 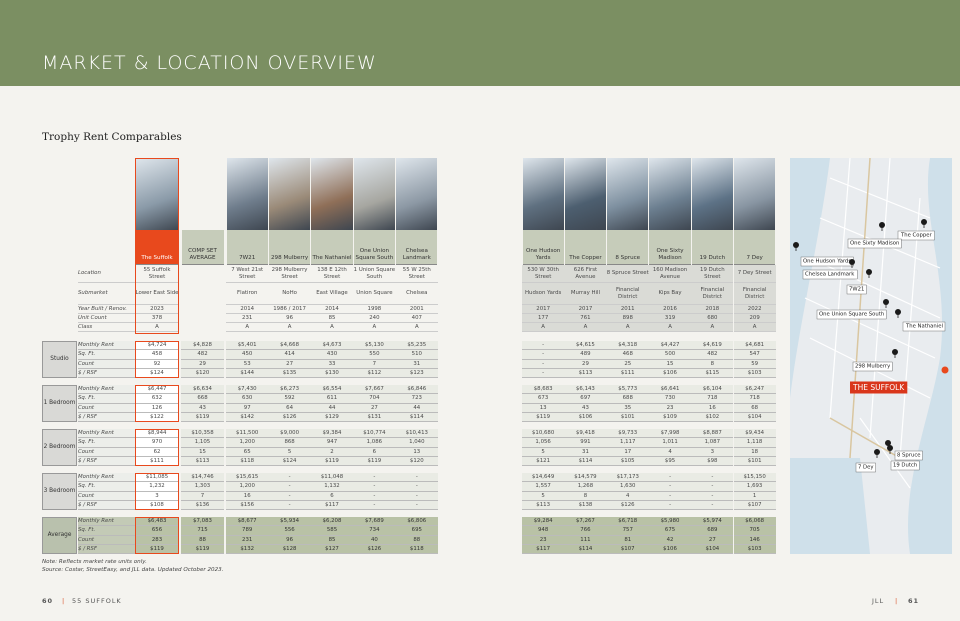 I want to click on row-label: Unit Count, so click(x=106, y=318).